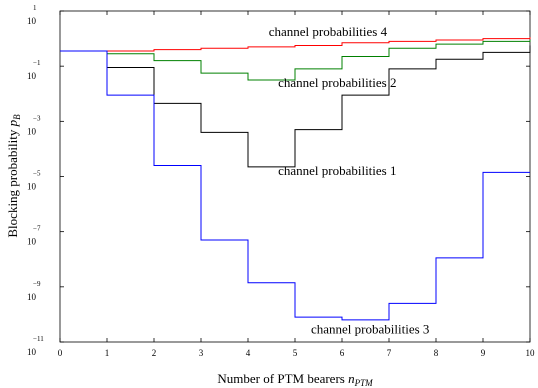 This screenshot has width=538, height=388. What do you see at coordinates (337, 82) in the screenshot?
I see `annotation-label: channel probabilities 2` at bounding box center [337, 82].